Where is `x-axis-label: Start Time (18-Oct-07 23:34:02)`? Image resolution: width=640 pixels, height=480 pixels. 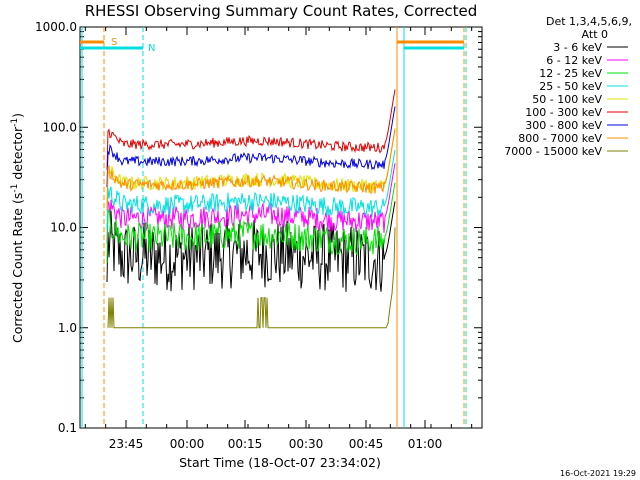 x-axis-label: Start Time (18-Oct-07 23:34:02) is located at coordinates (280, 462).